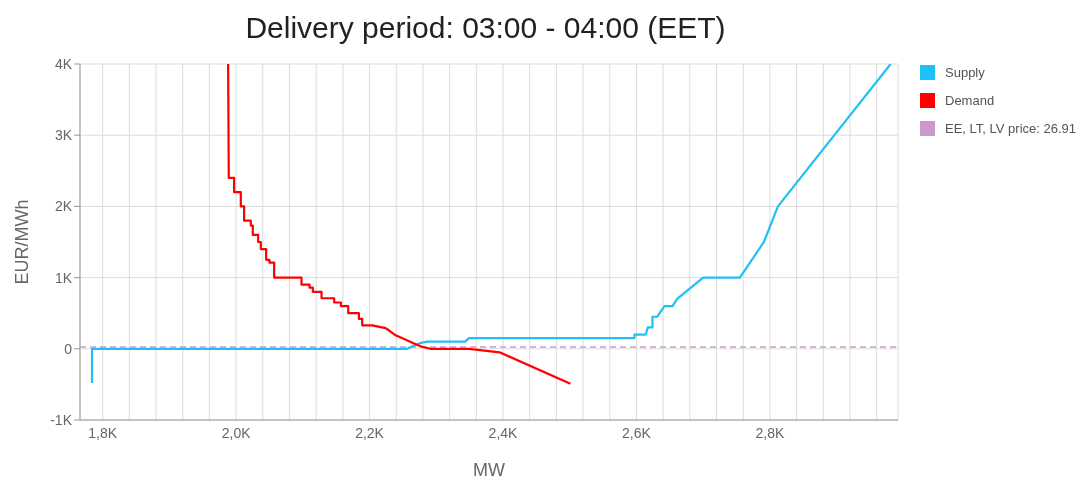 This screenshot has height=498, width=1091. I want to click on y-tick-label: 3K, so click(63, 135).